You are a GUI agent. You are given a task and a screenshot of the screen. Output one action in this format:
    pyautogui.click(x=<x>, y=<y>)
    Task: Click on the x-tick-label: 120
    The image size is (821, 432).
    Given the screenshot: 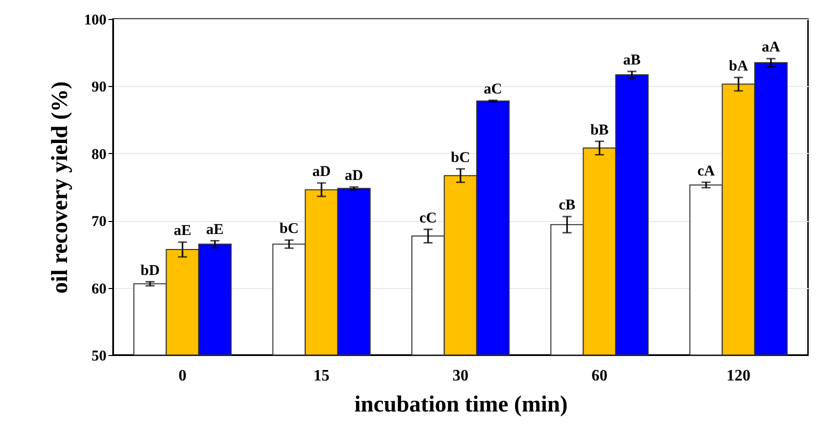 What is the action you would take?
    pyautogui.click(x=738, y=376)
    